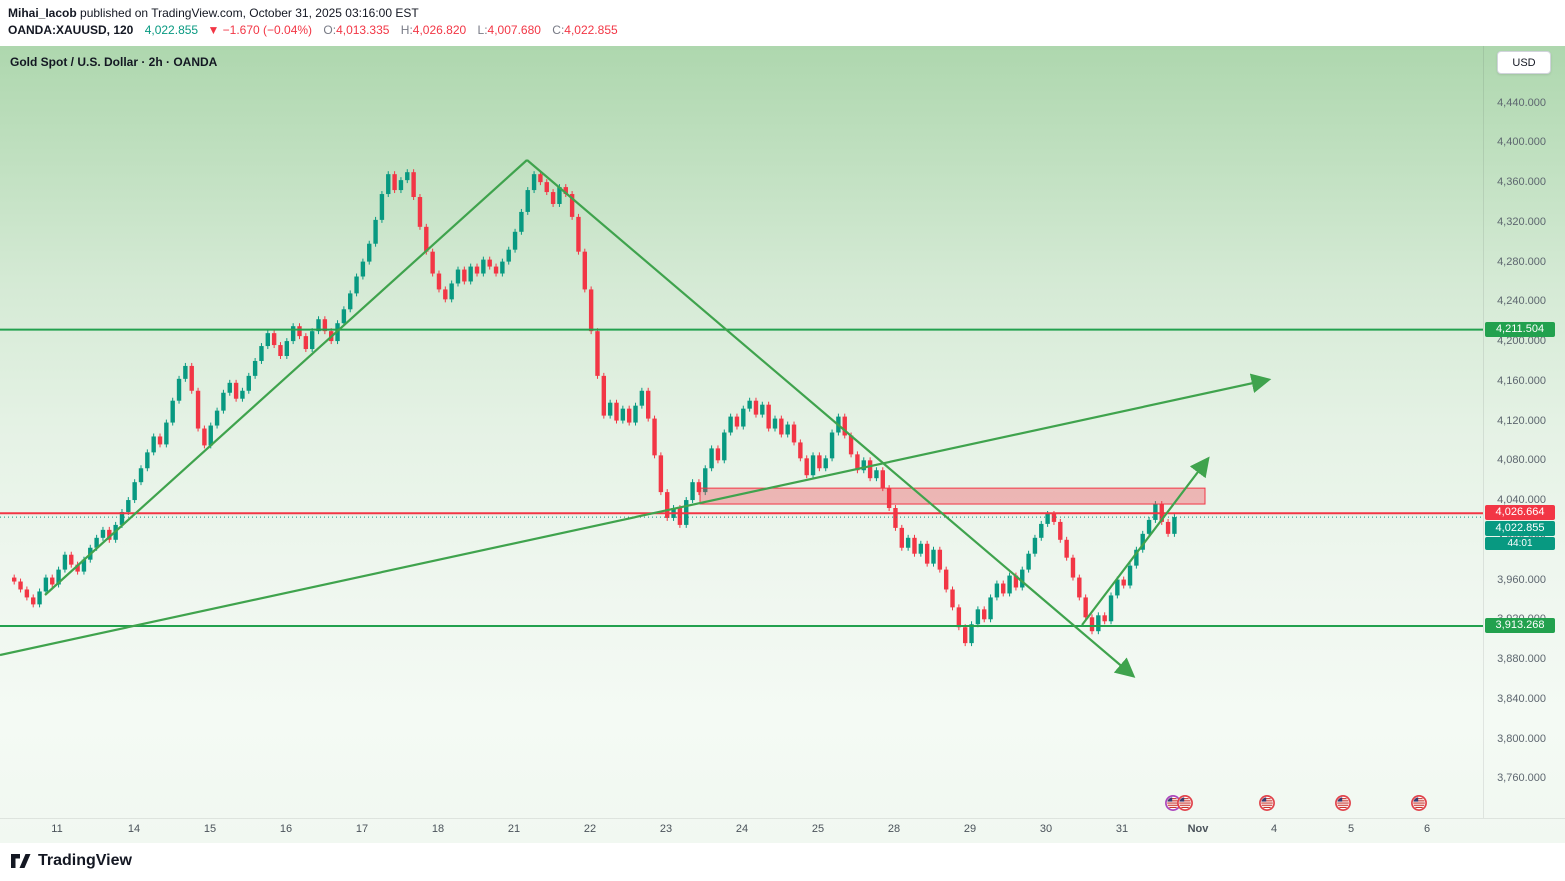 The height and width of the screenshot is (881, 1565). What do you see at coordinates (1520, 329) in the screenshot?
I see `price-level-pill: 4,211.504` at bounding box center [1520, 329].